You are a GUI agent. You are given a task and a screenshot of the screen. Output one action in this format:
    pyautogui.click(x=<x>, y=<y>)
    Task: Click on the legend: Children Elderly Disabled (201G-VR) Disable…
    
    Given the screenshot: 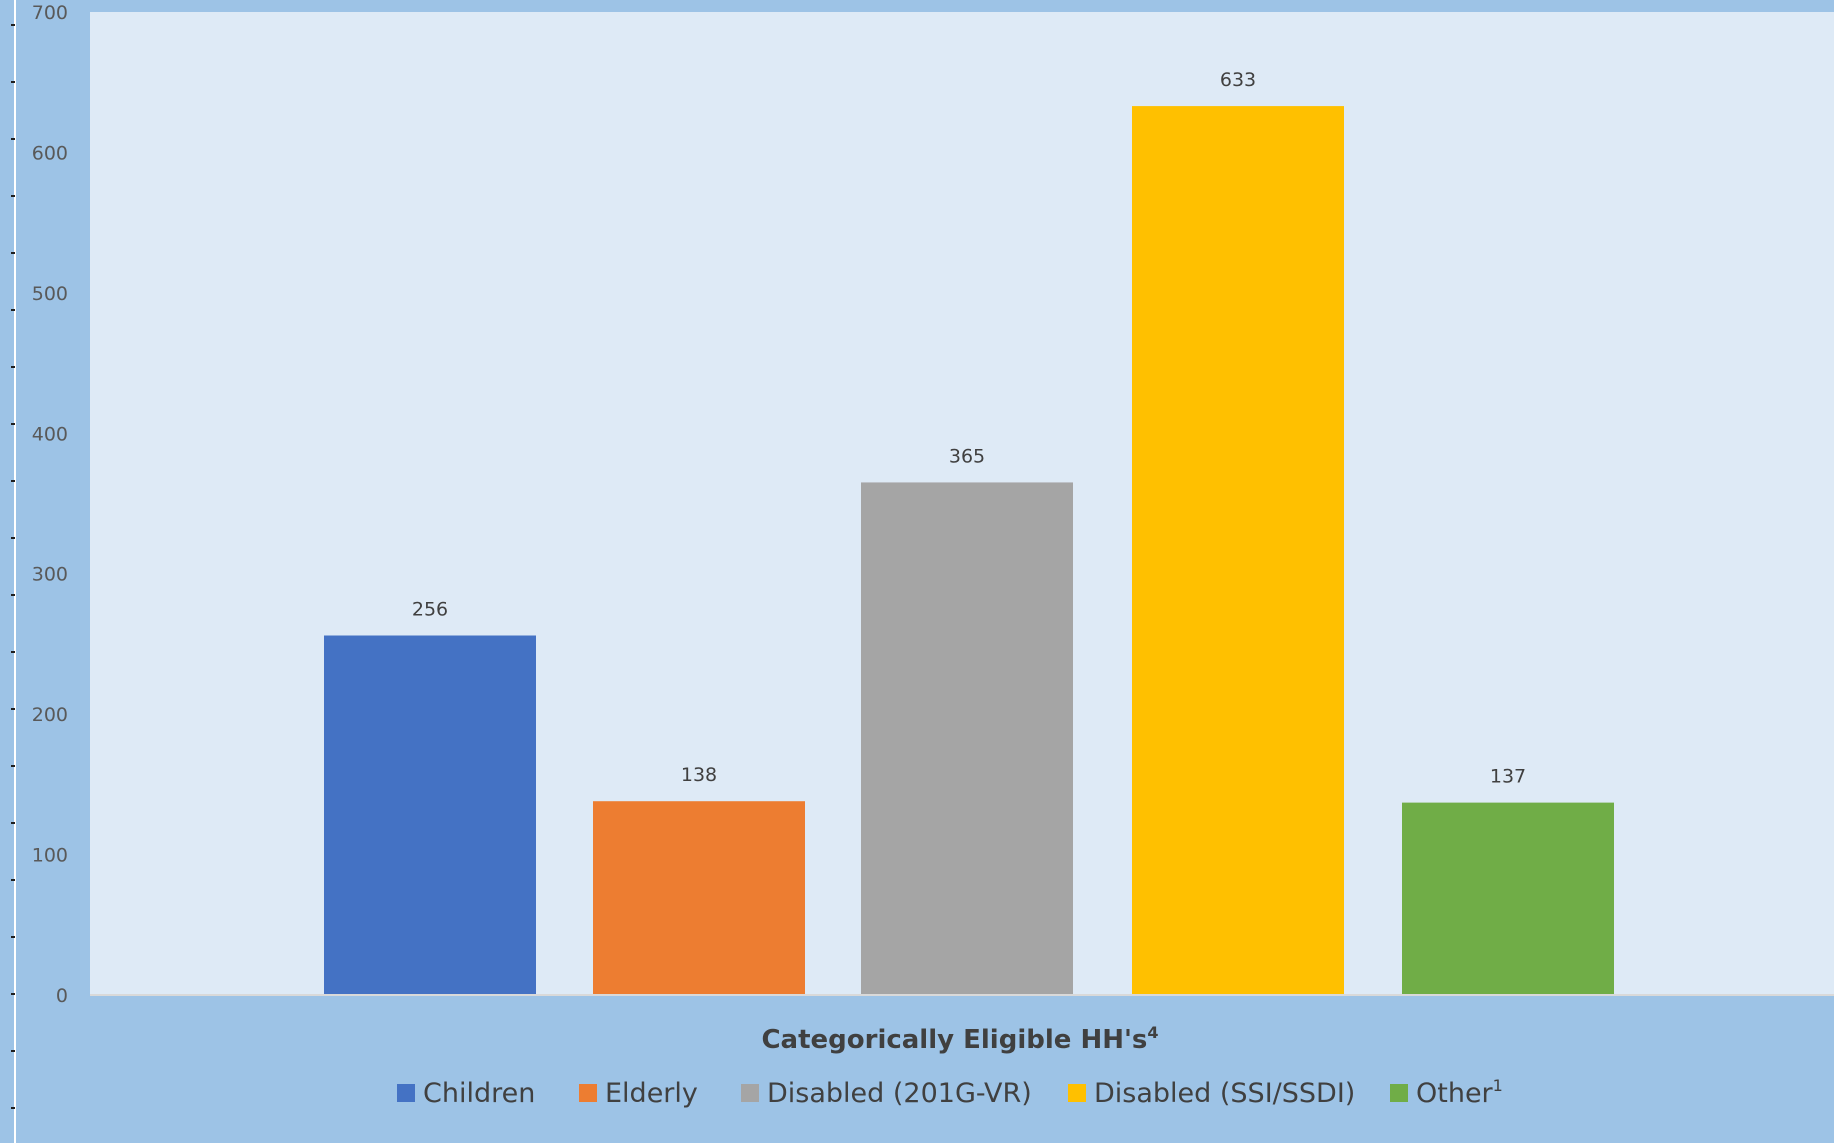 What is the action you would take?
    pyautogui.click(x=950, y=1092)
    